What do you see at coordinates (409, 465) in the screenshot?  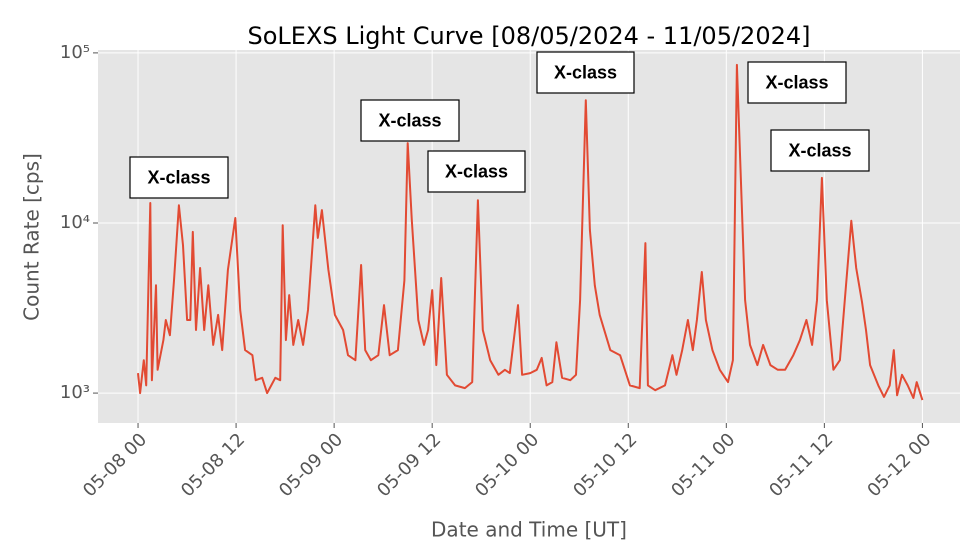 I see `x-tick-label: 05-09 12` at bounding box center [409, 465].